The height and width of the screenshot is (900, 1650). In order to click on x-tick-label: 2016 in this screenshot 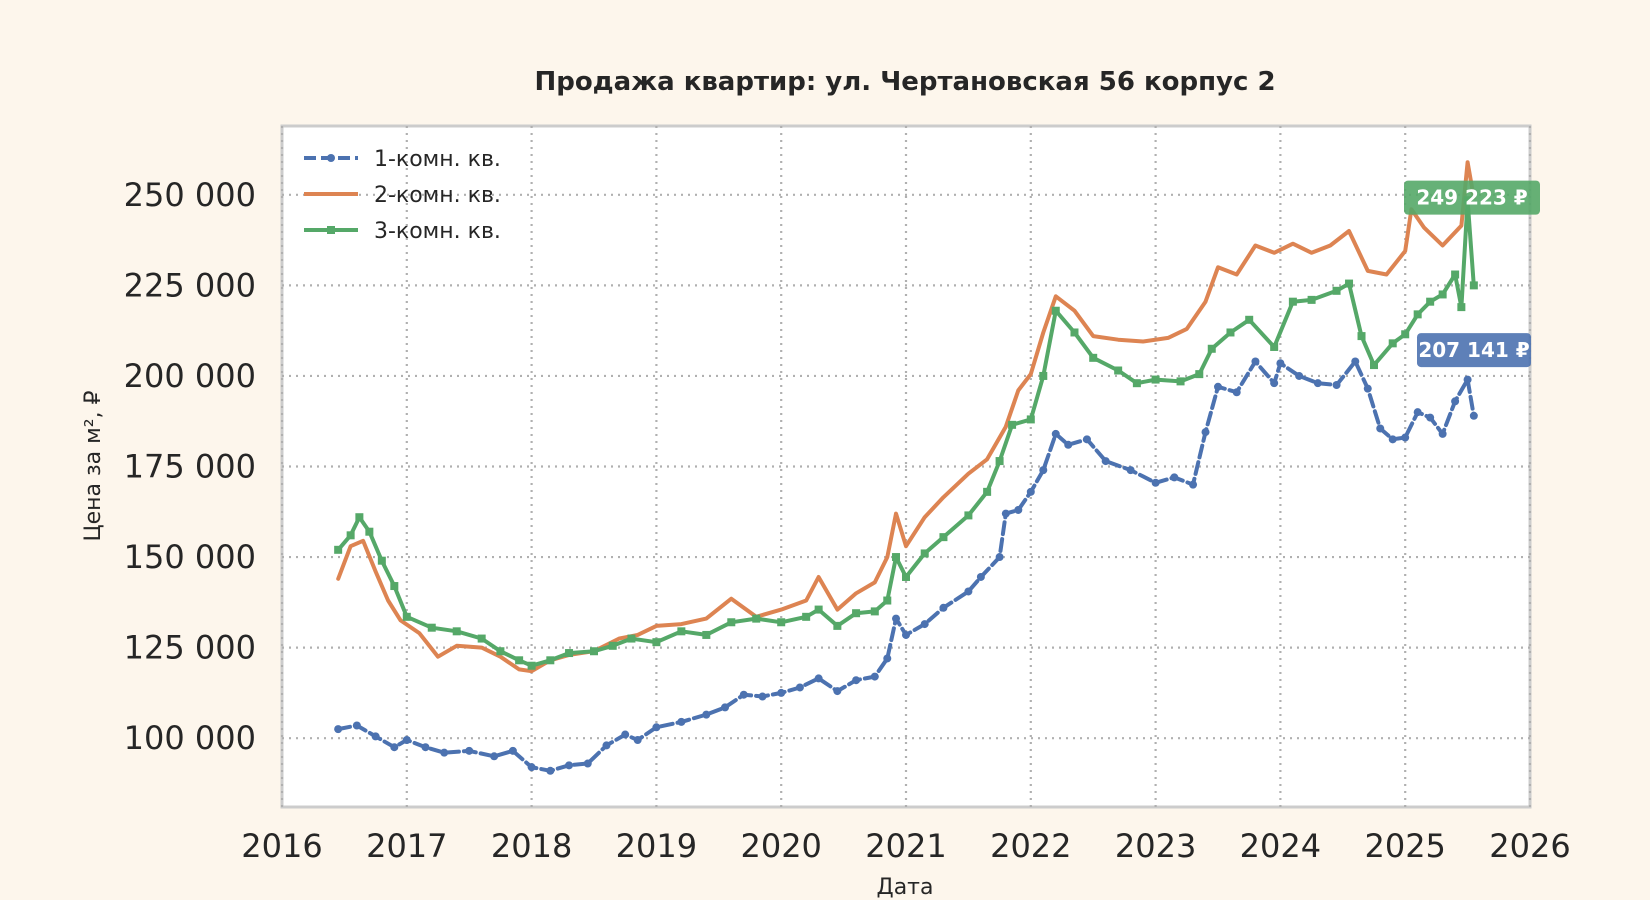, I will do `click(281, 846)`.